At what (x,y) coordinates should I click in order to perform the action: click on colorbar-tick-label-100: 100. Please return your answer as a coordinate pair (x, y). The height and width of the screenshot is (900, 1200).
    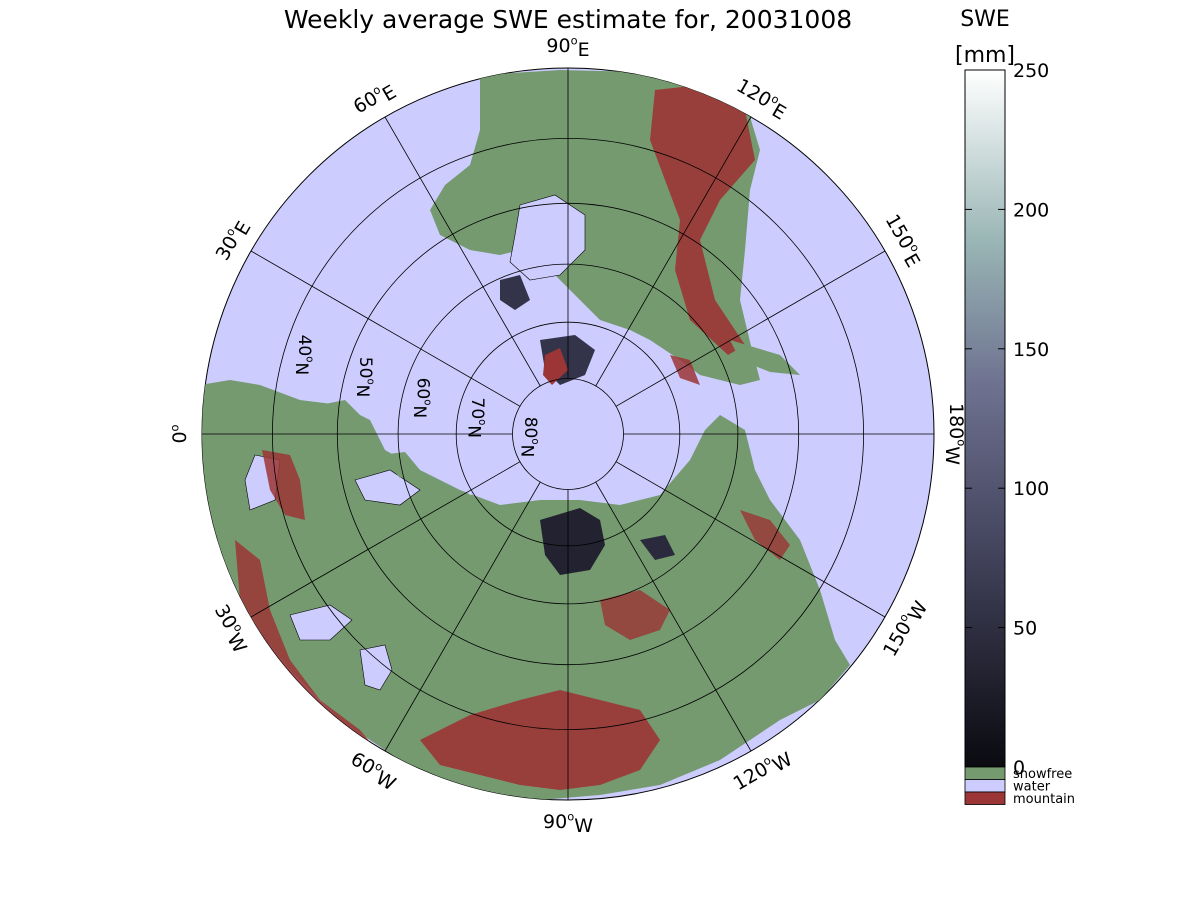
    Looking at the image, I should click on (1031, 489).